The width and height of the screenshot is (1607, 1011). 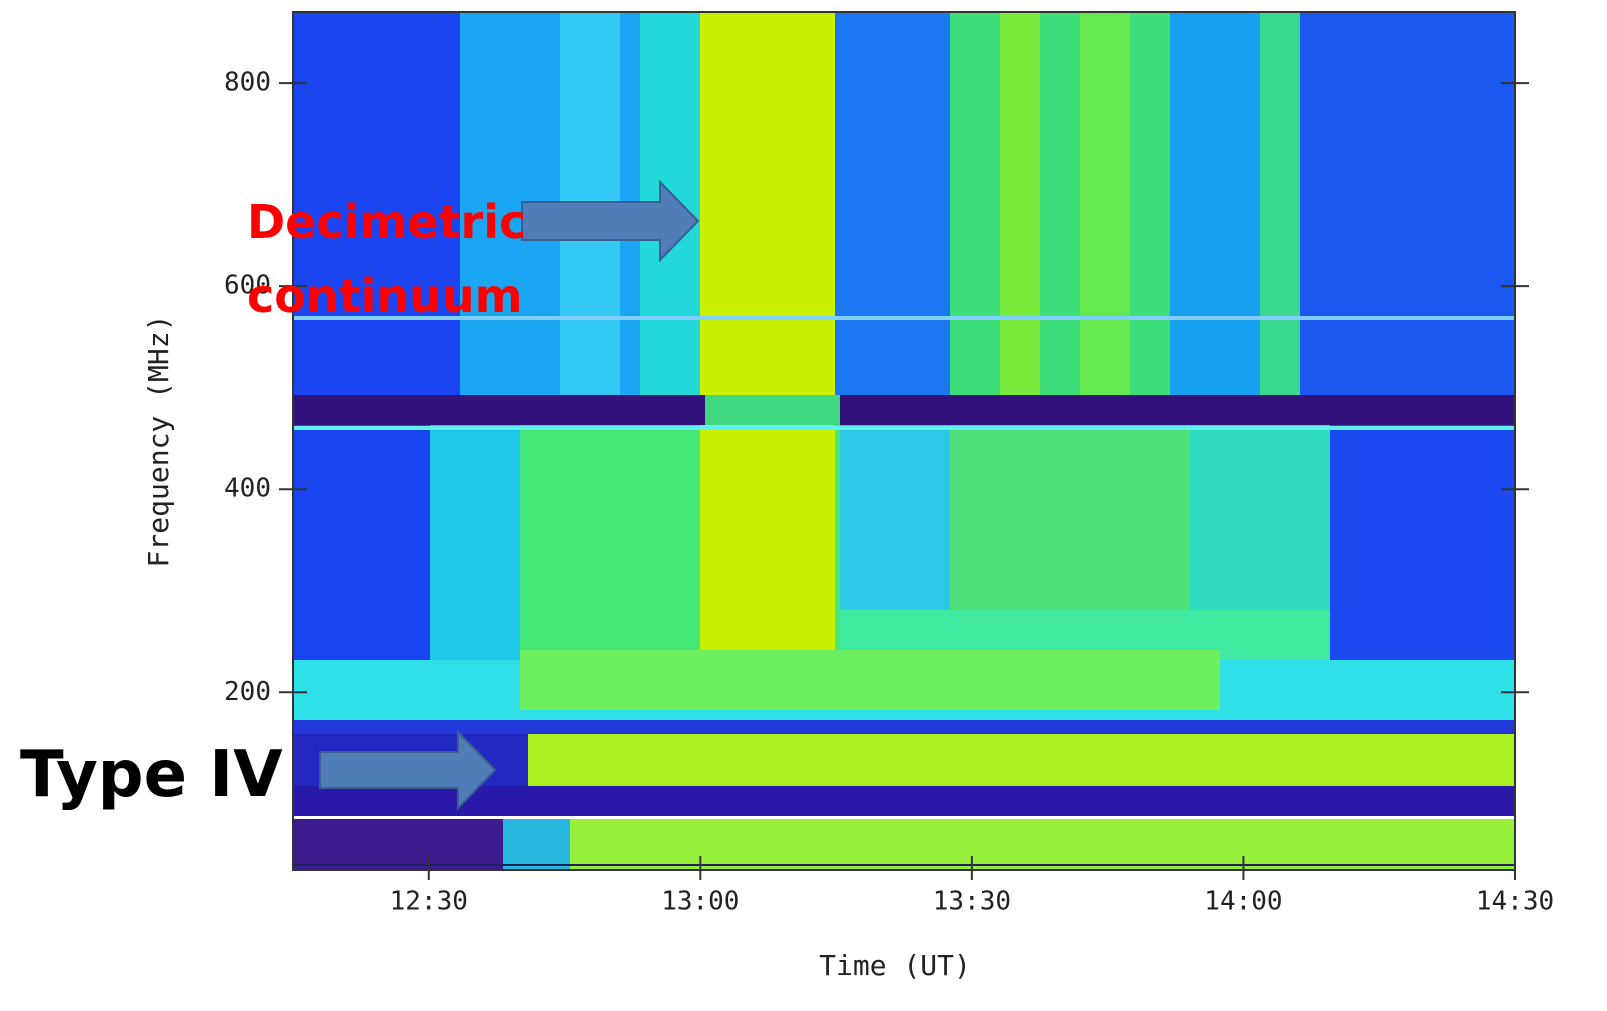 What do you see at coordinates (1515, 902) in the screenshot?
I see `x-tick-label: 14:30` at bounding box center [1515, 902].